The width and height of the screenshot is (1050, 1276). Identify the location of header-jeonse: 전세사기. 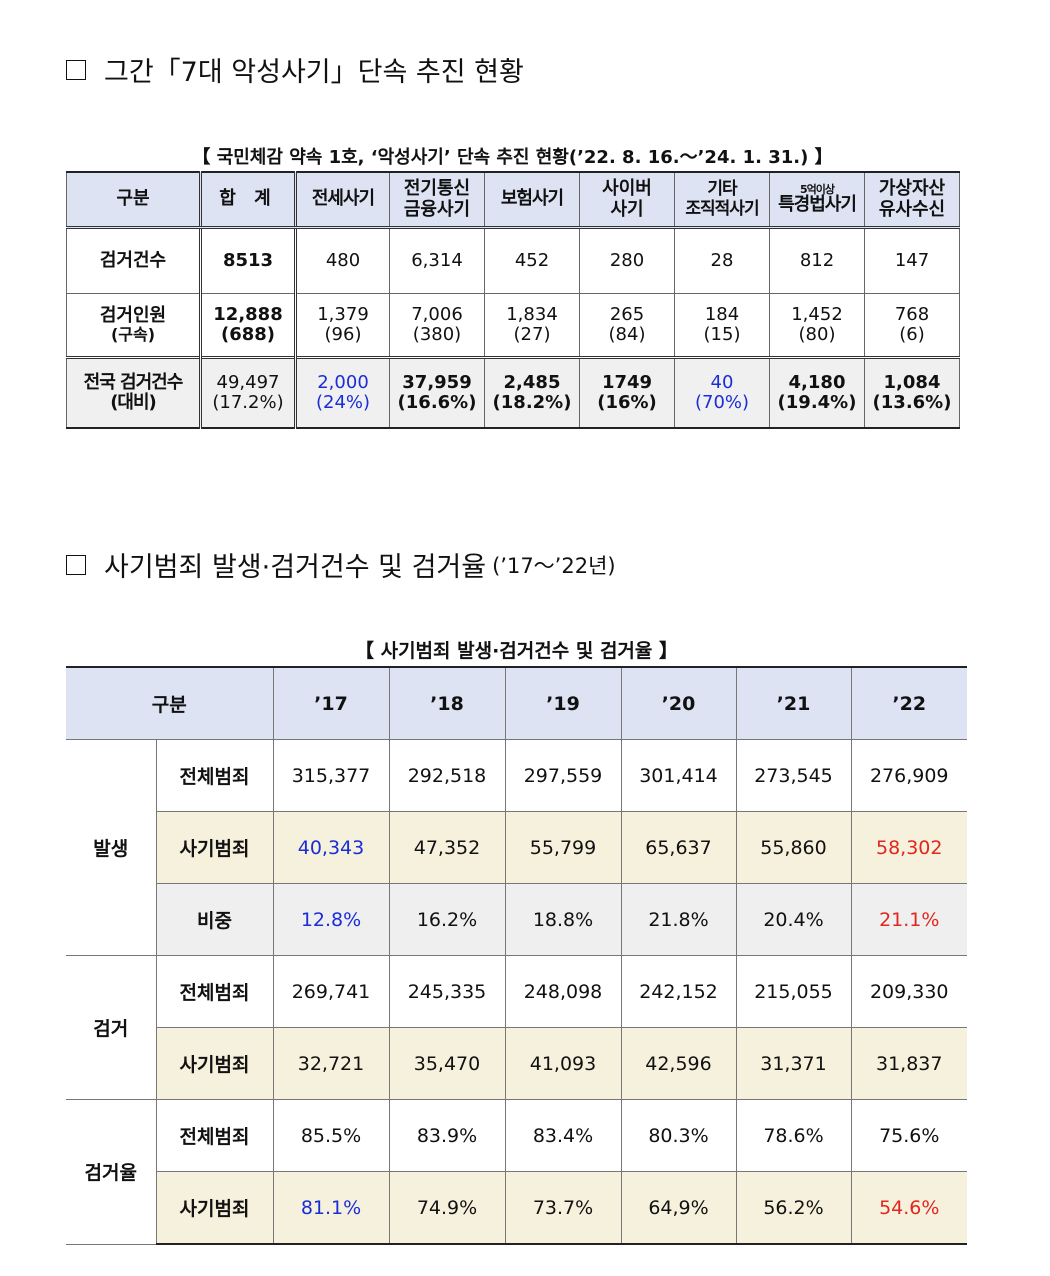
(342, 200).